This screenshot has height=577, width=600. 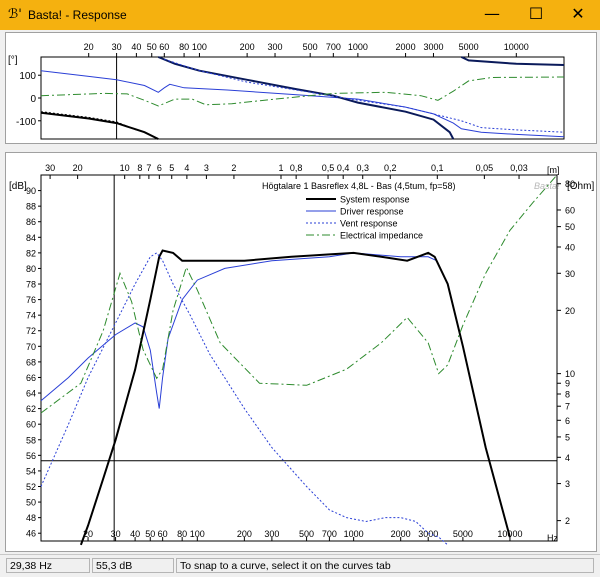 What do you see at coordinates (31, 471) in the screenshot?
I see `db-tick-label: 54` at bounding box center [31, 471].